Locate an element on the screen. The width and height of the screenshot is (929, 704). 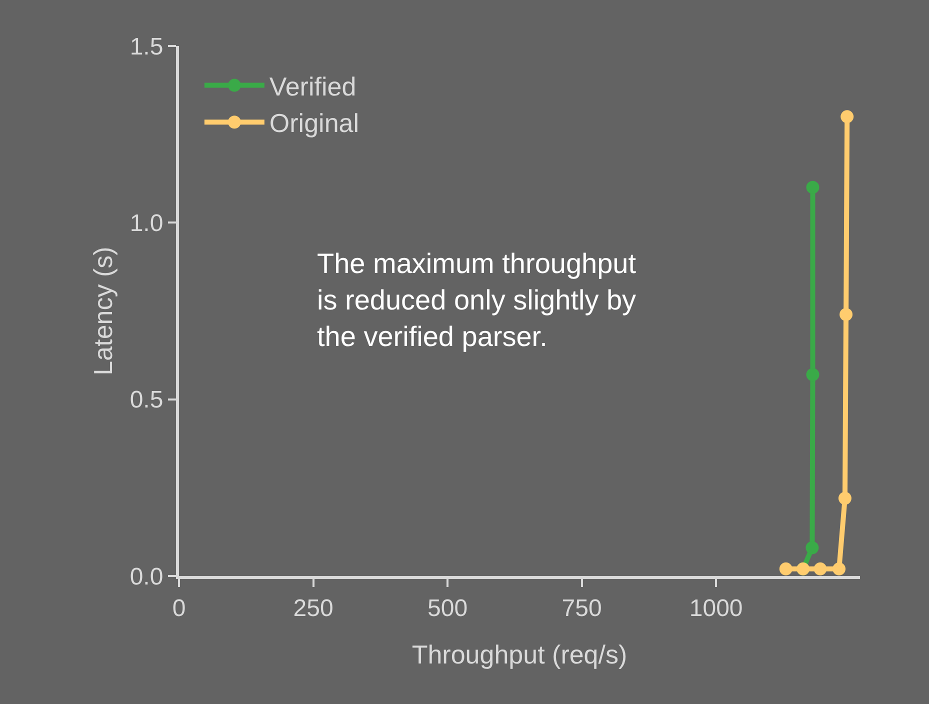
x-tick-label: 500 is located at coordinates (448, 608).